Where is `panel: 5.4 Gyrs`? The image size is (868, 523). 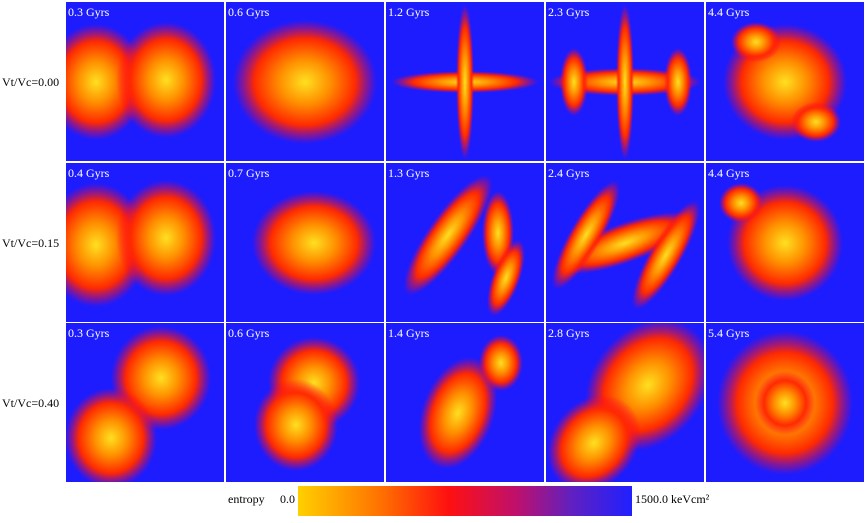
panel: 5.4 Gyrs is located at coordinates (785, 402).